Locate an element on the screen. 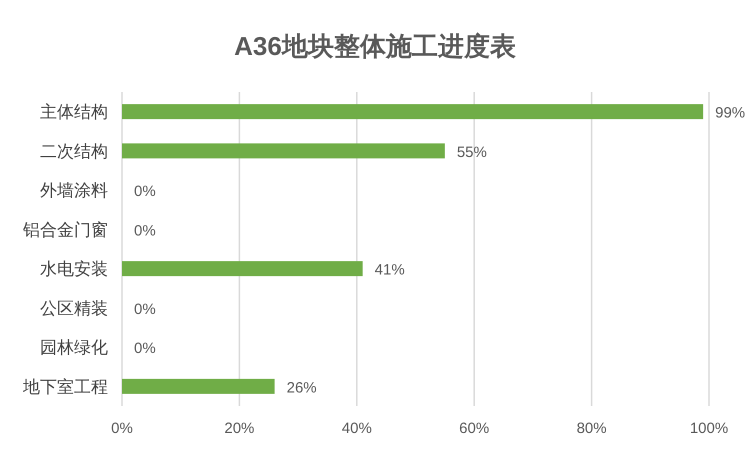 The height and width of the screenshot is (449, 750). chart-title: A36地块整体施工进度表 is located at coordinates (375, 46).